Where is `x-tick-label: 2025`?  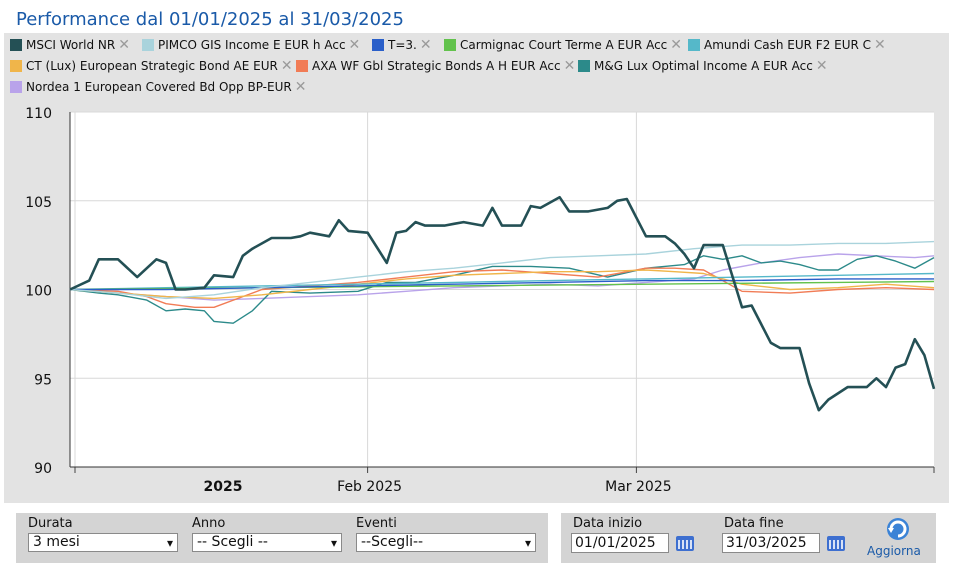 x-tick-label: 2025 is located at coordinates (223, 487).